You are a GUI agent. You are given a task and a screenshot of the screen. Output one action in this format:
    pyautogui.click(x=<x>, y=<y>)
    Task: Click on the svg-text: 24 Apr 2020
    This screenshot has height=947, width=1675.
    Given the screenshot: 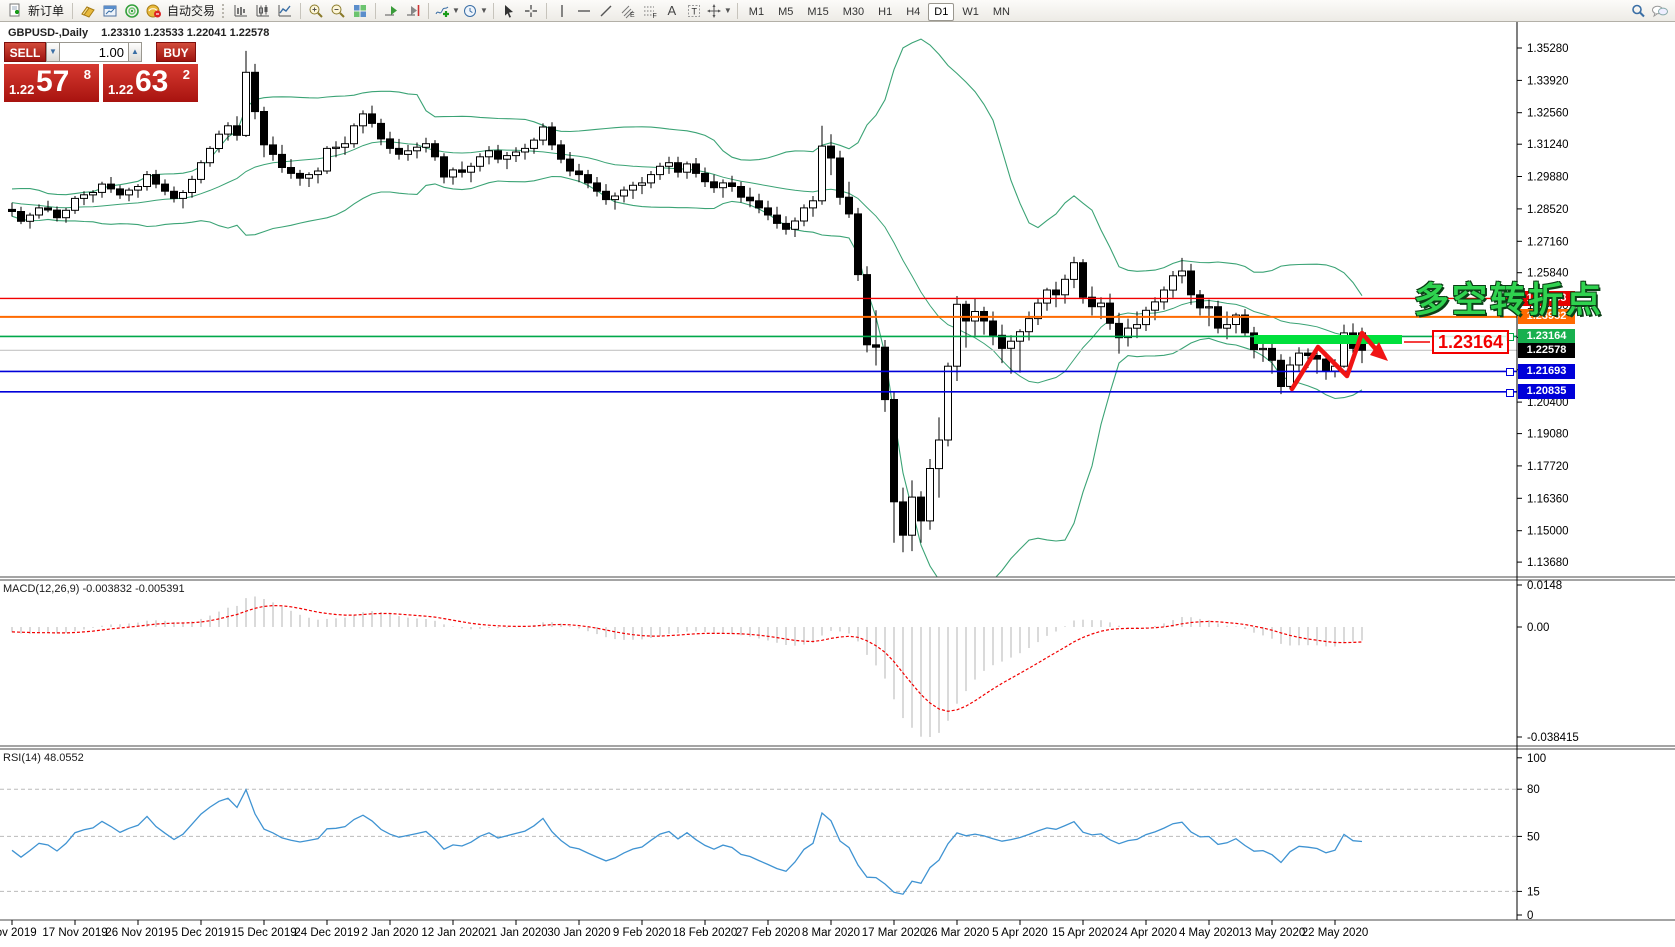 What is the action you would take?
    pyautogui.click(x=1146, y=933)
    